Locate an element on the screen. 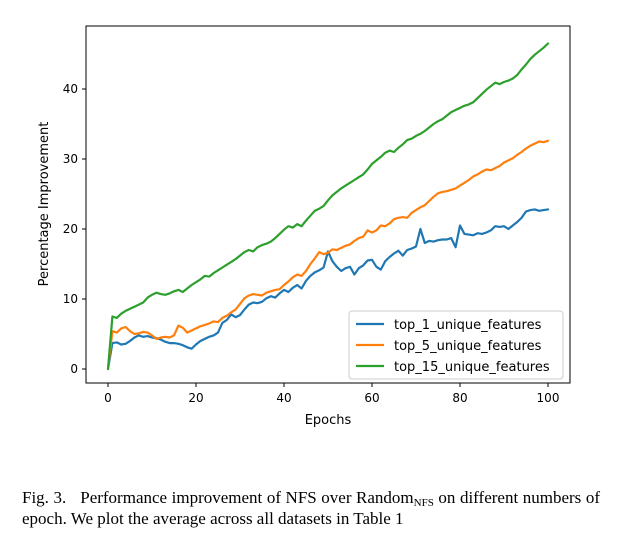  figure-label: Fig. 3. is located at coordinates (44, 497).